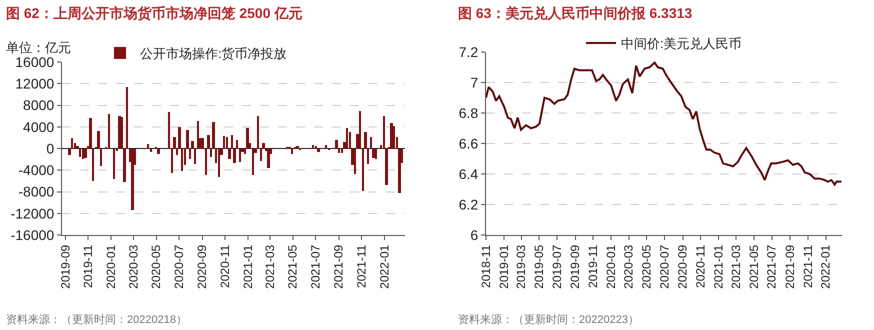  I want to click on x-tick-label: 2019-01, so click(503, 266).